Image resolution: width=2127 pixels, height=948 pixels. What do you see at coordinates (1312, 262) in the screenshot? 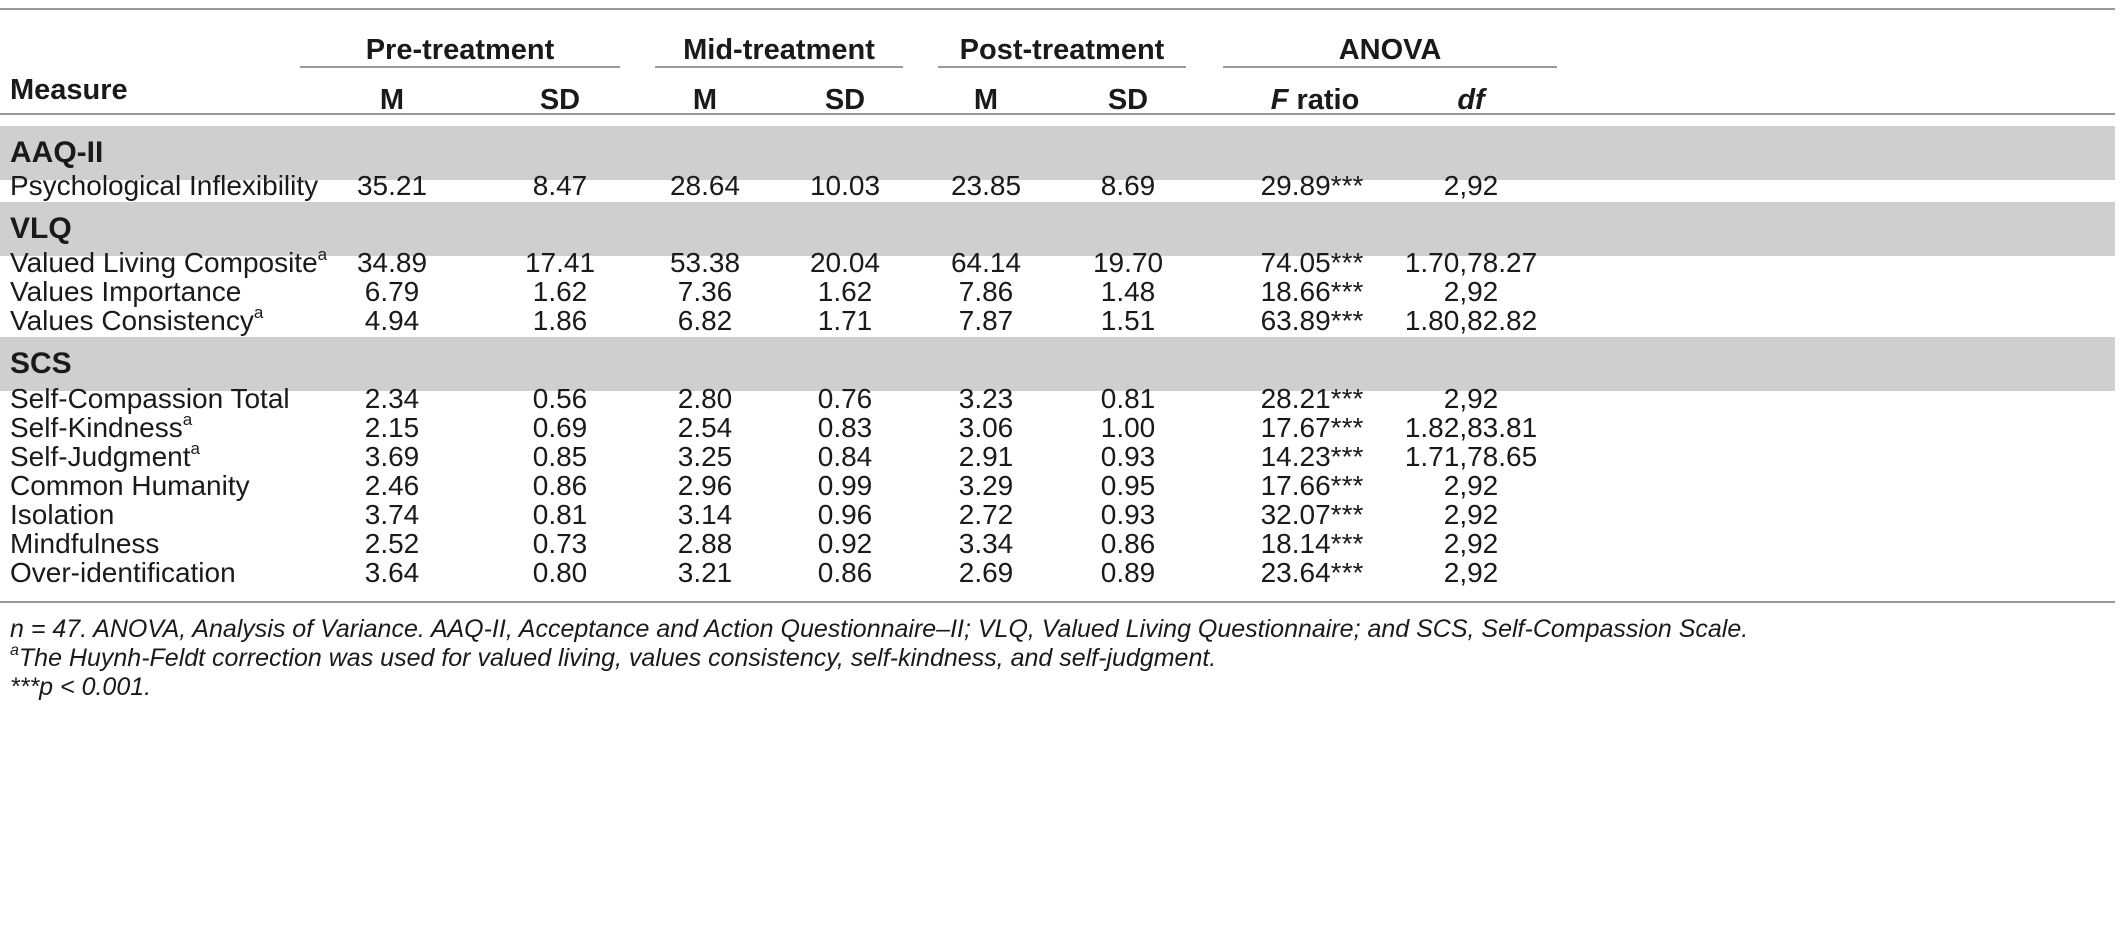
I see `cell-f-ratio: 74.05***` at bounding box center [1312, 262].